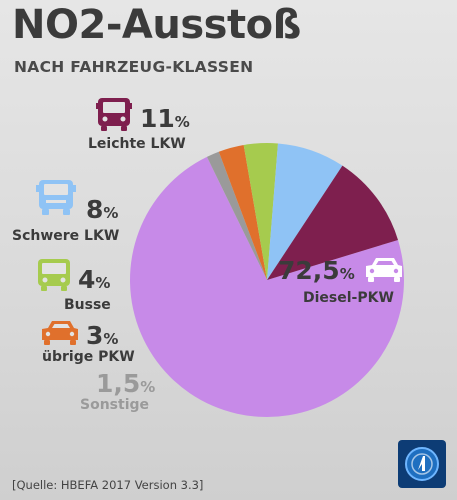  I want to click on label-other: Sonstige, so click(115, 405).